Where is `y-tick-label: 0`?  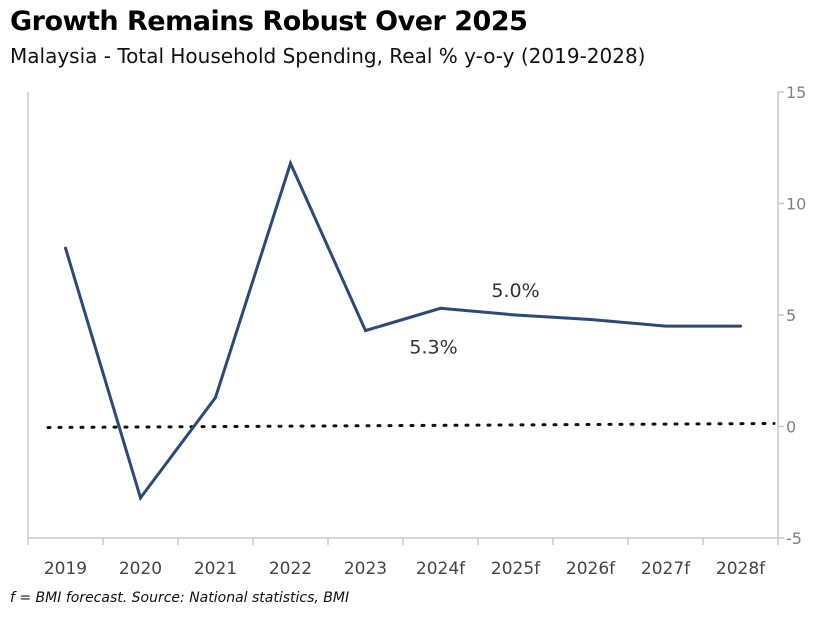
y-tick-label: 0 is located at coordinates (791, 427).